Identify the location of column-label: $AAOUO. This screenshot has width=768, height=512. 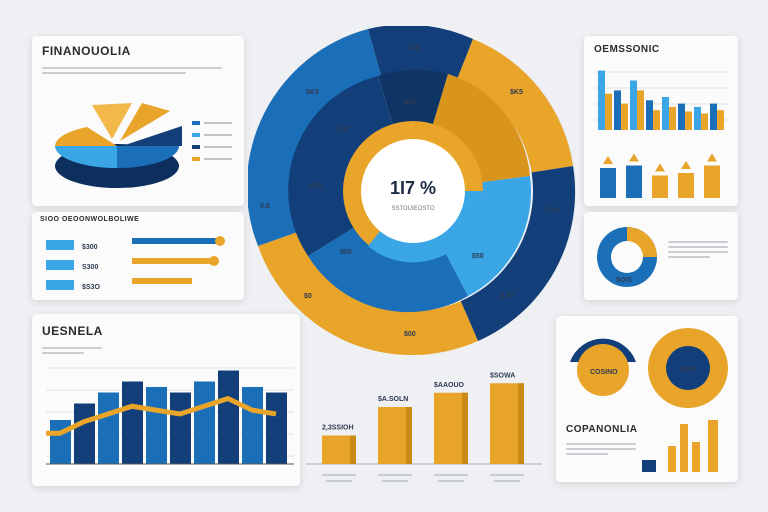
(449, 385).